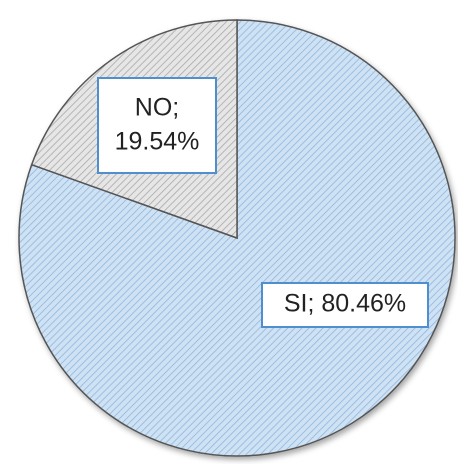  I want to click on data-label: NO; 19.54%, so click(157, 124).